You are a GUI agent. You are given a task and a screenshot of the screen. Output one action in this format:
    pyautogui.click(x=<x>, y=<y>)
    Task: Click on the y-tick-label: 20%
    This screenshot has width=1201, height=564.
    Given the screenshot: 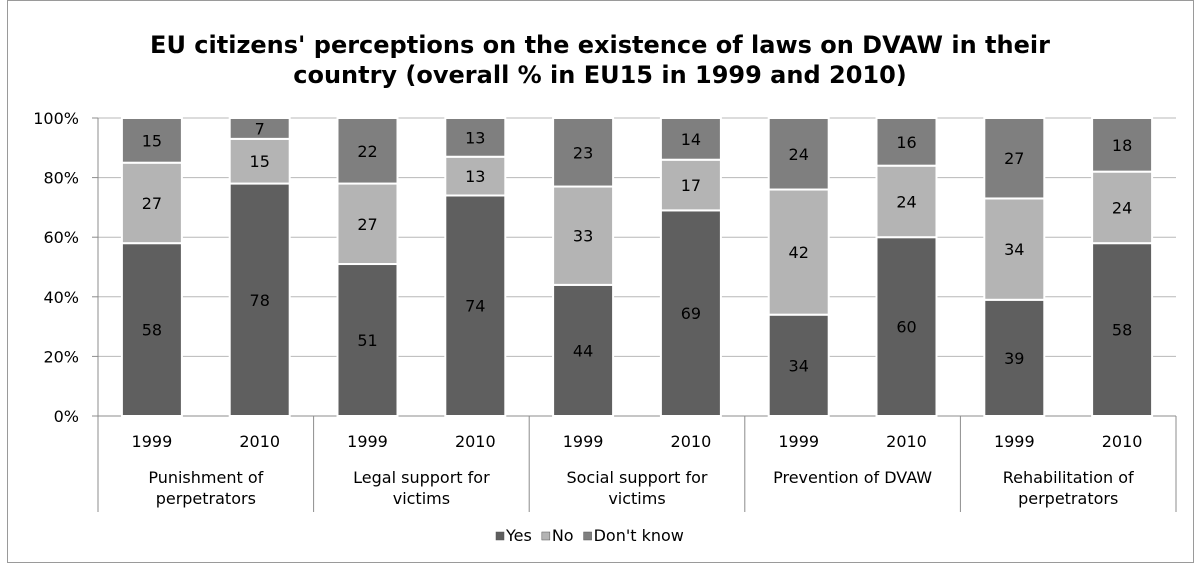 What is the action you would take?
    pyautogui.click(x=61, y=356)
    